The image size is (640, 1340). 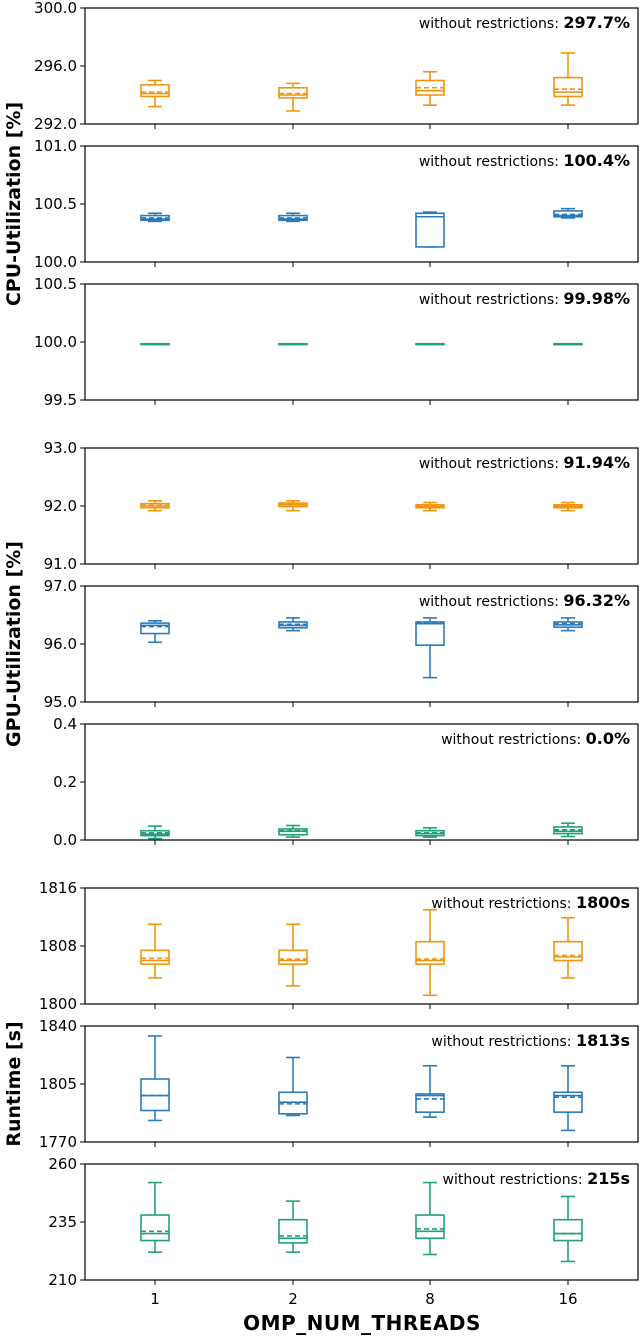 What do you see at coordinates (14, 1083) in the screenshot?
I see `y-group-label: Runtime [s]` at bounding box center [14, 1083].